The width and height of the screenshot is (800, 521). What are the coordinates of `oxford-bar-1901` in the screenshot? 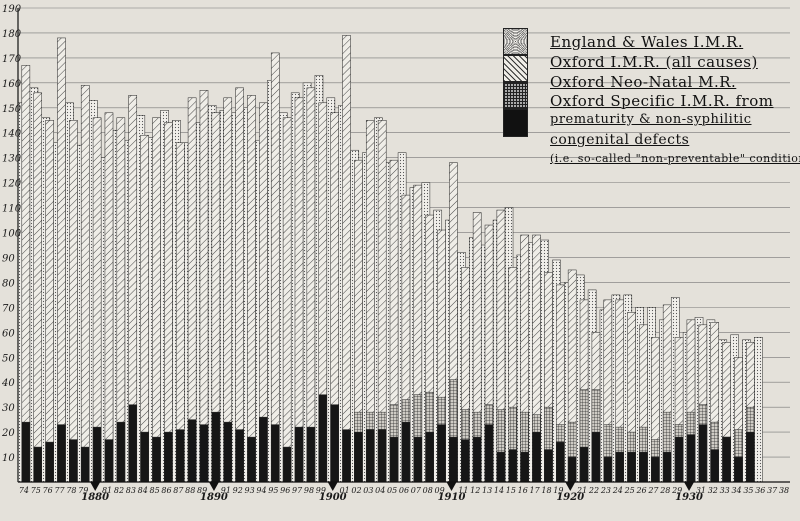 It's located at (346, 259).